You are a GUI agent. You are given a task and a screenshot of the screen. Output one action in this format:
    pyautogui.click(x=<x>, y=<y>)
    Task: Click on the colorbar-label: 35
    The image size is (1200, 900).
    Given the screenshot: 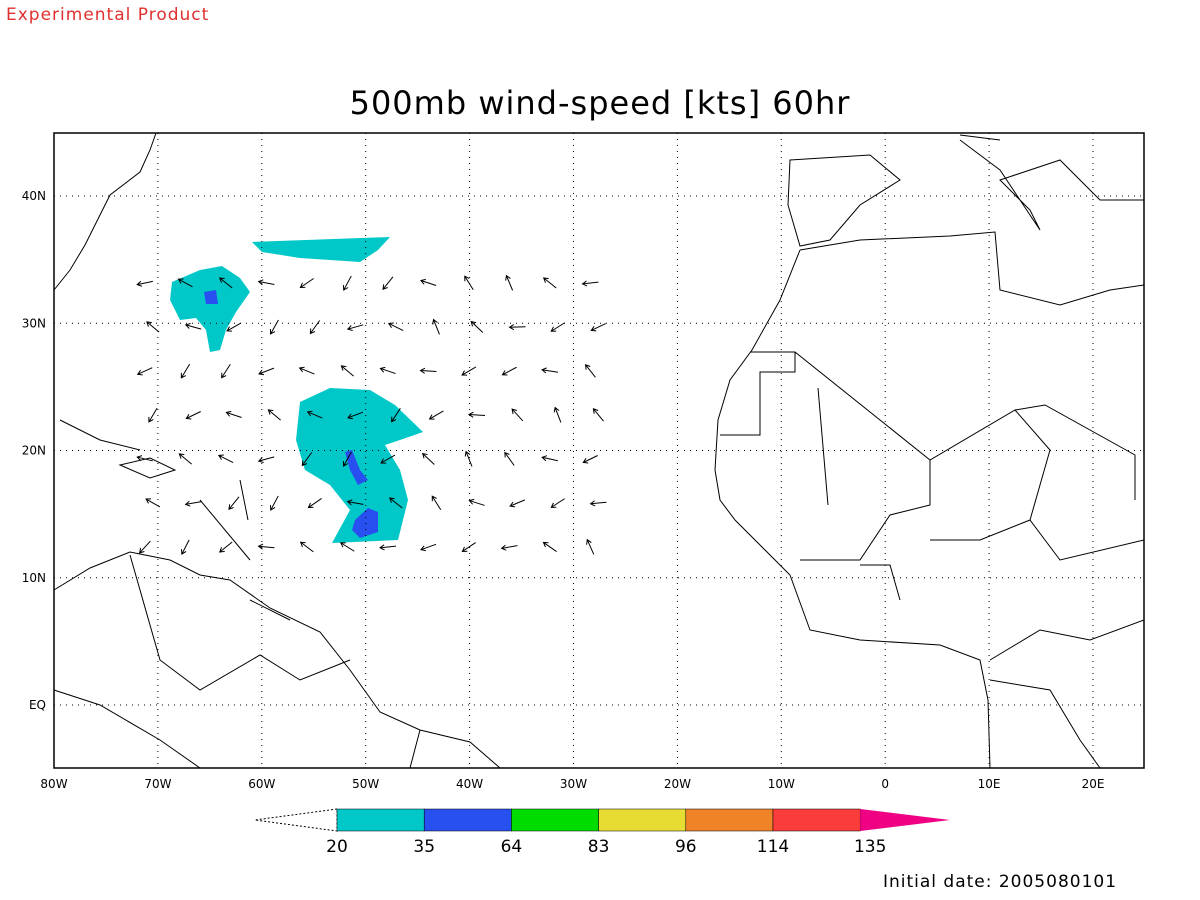 What is the action you would take?
    pyautogui.click(x=424, y=847)
    